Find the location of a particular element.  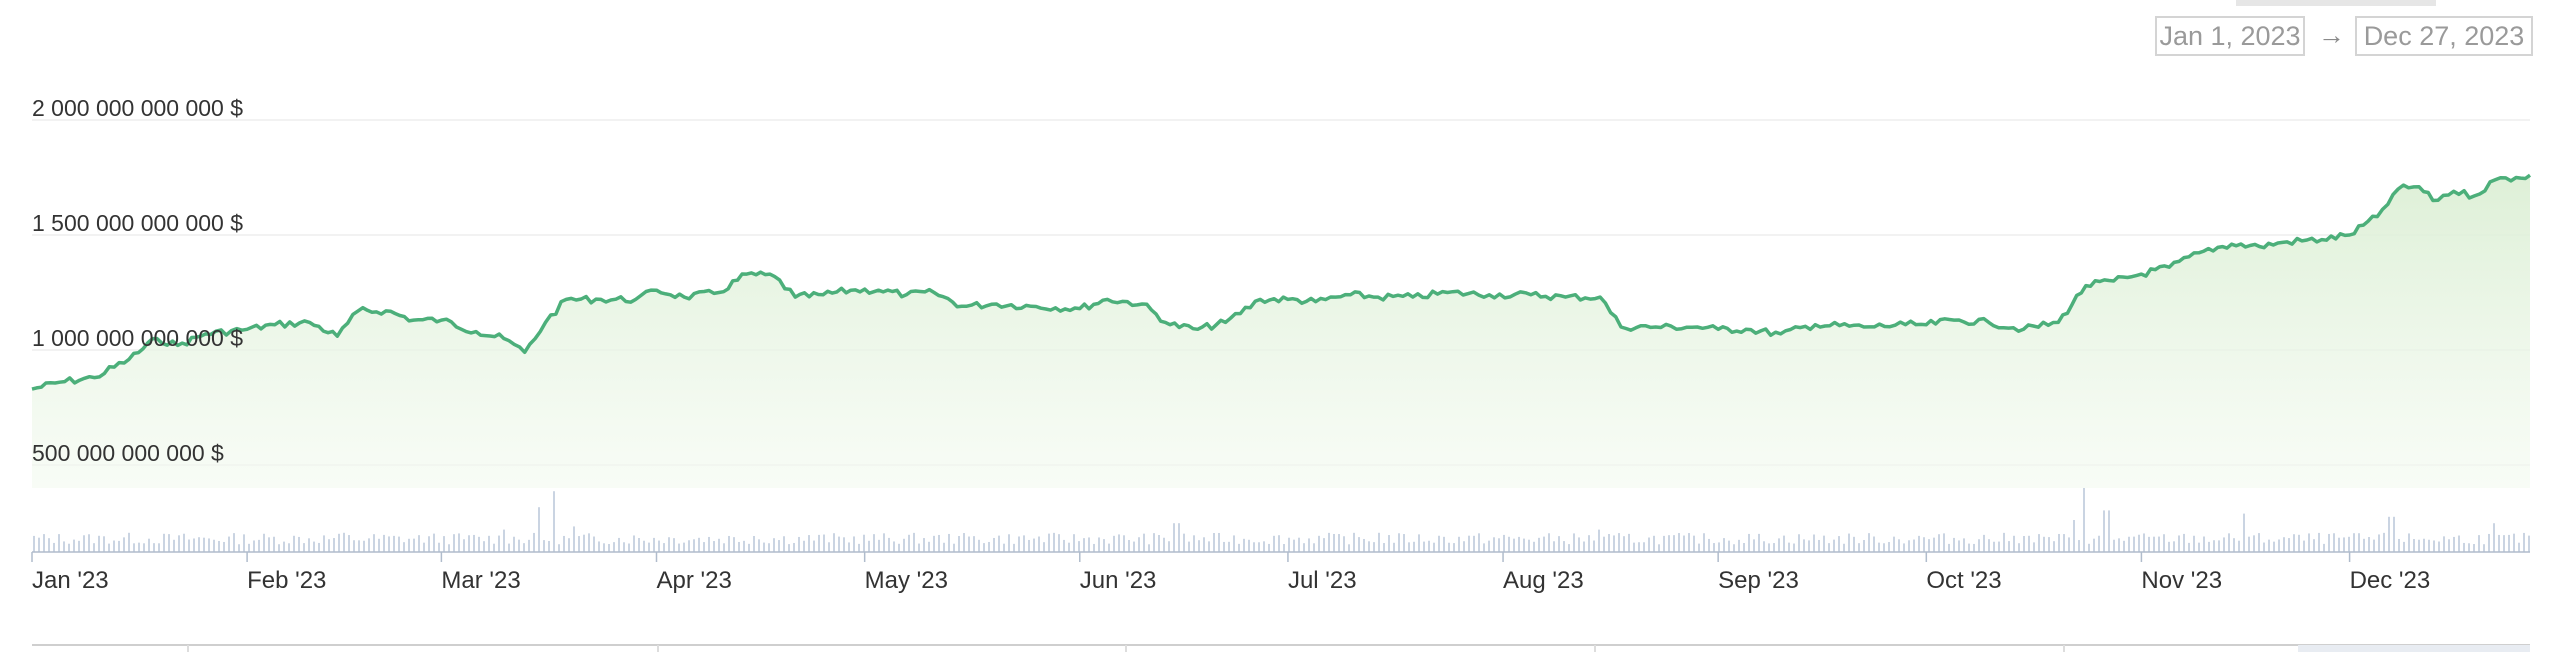

x-tick-label-11: Dec '23 is located at coordinates (2390, 580).